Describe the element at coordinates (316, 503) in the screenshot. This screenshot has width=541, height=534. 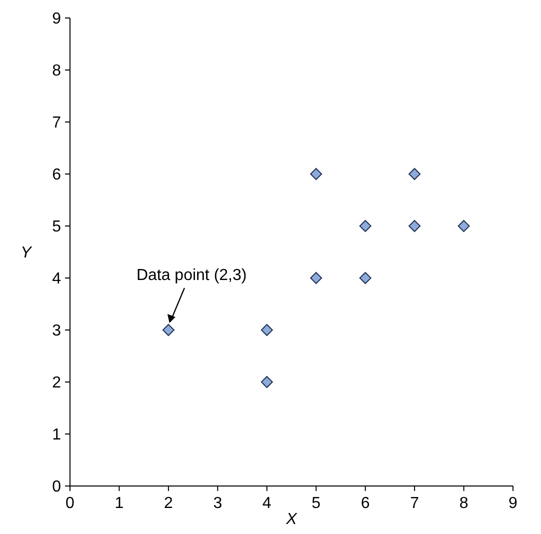
I see `x-tick-label: 5` at that location.